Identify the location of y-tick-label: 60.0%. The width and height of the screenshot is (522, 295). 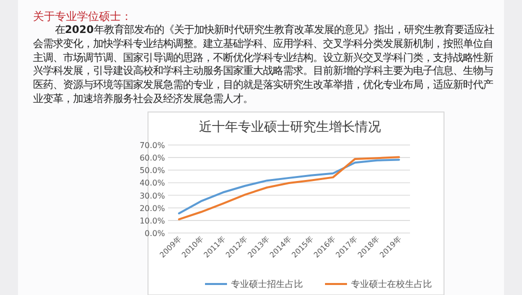
(153, 158).